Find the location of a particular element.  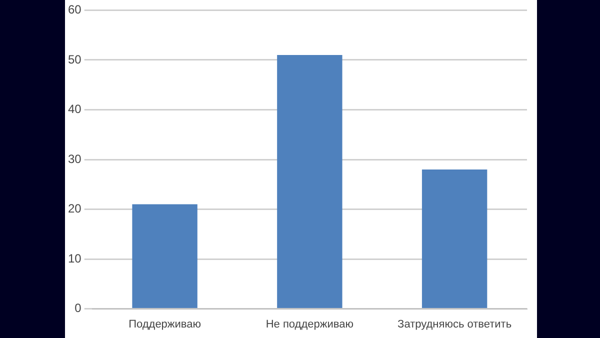

y-tick-label: 30 is located at coordinates (75, 159).